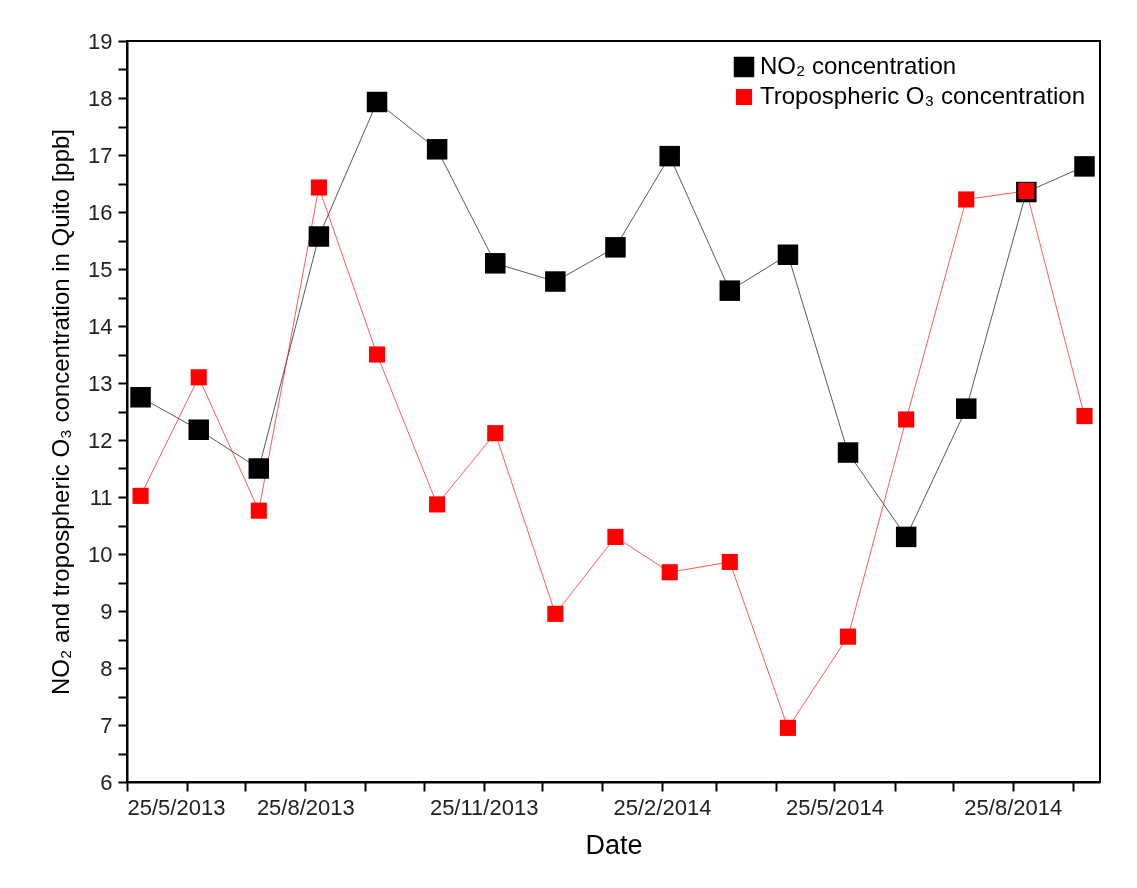  Describe the element at coordinates (176, 807) in the screenshot. I see `x-tick-label: 25/5/2013` at that location.